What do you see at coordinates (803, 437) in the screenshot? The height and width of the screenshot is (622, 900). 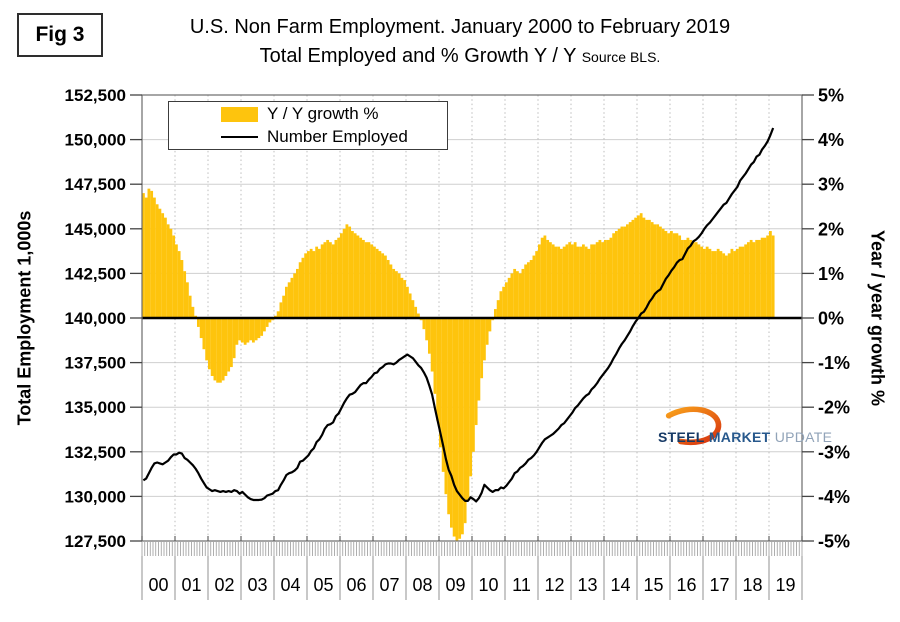 I see `logo-word-update: UPDATE` at bounding box center [803, 437].